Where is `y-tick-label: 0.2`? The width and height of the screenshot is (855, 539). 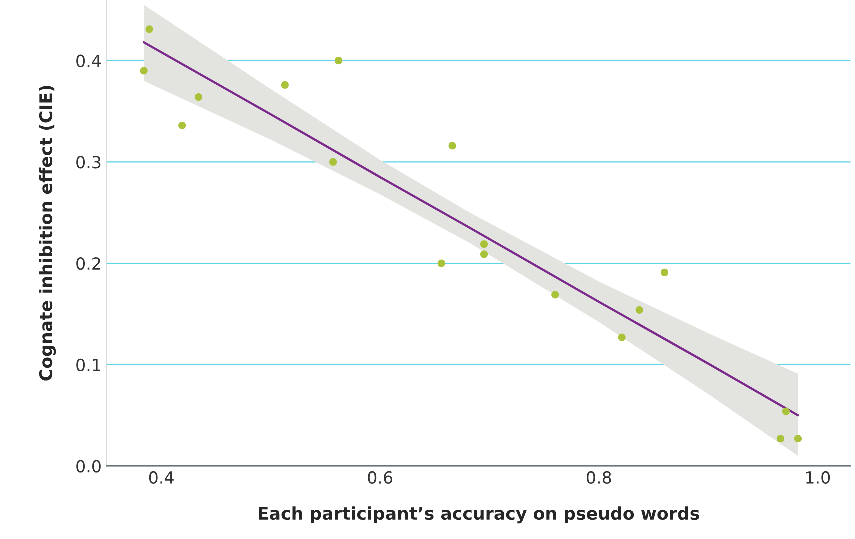
y-tick-label: 0.2 is located at coordinates (88, 263).